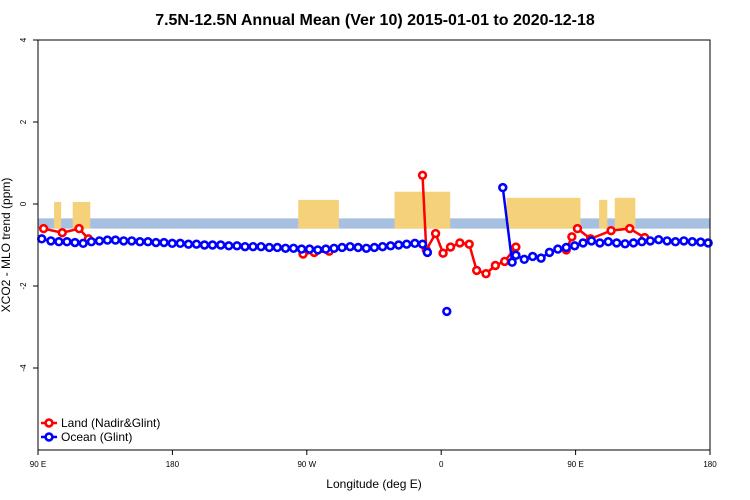 The width and height of the screenshot is (750, 500). I want to click on land-series-line, so click(66, 233).